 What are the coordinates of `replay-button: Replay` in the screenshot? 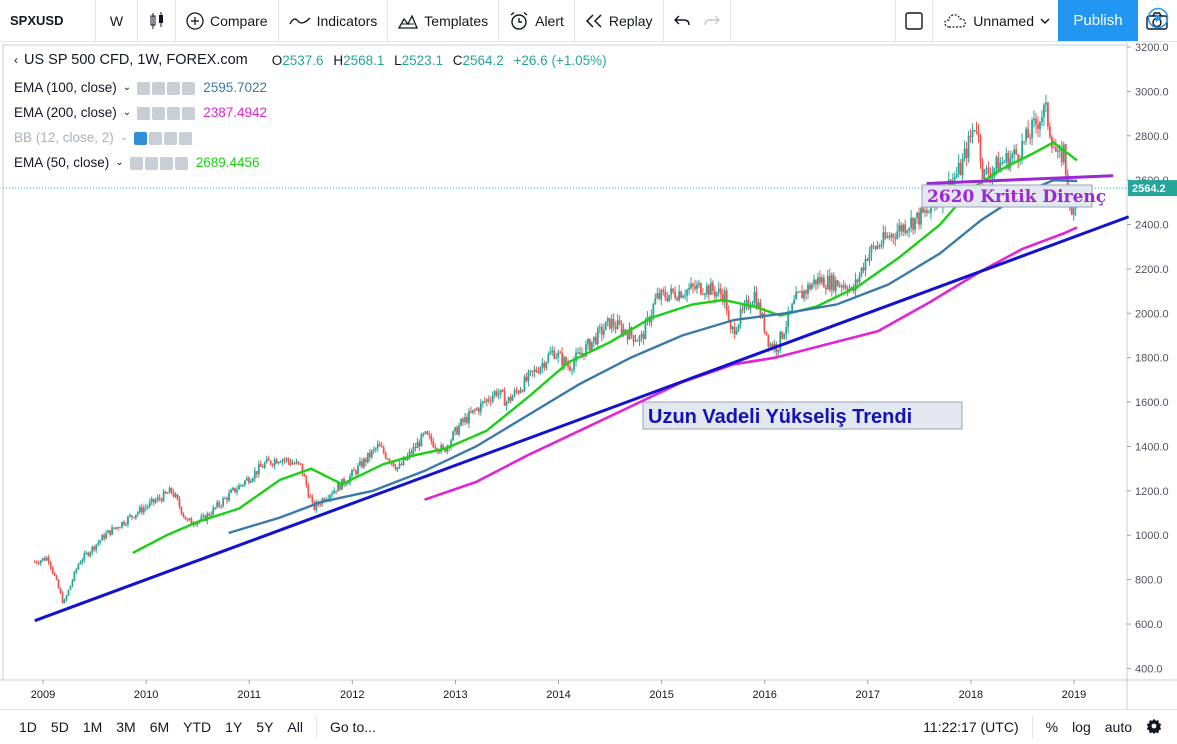 It's located at (619, 21).